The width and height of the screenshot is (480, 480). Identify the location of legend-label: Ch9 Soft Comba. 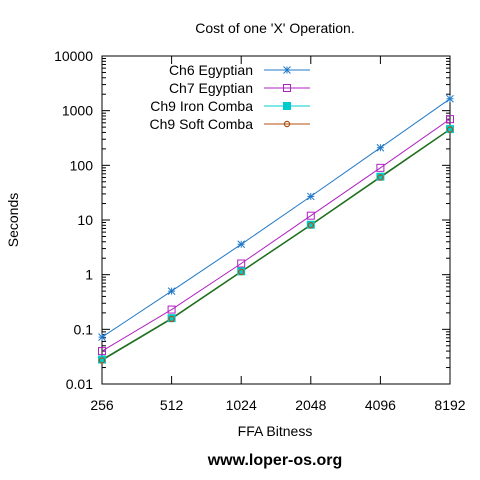
(202, 124).